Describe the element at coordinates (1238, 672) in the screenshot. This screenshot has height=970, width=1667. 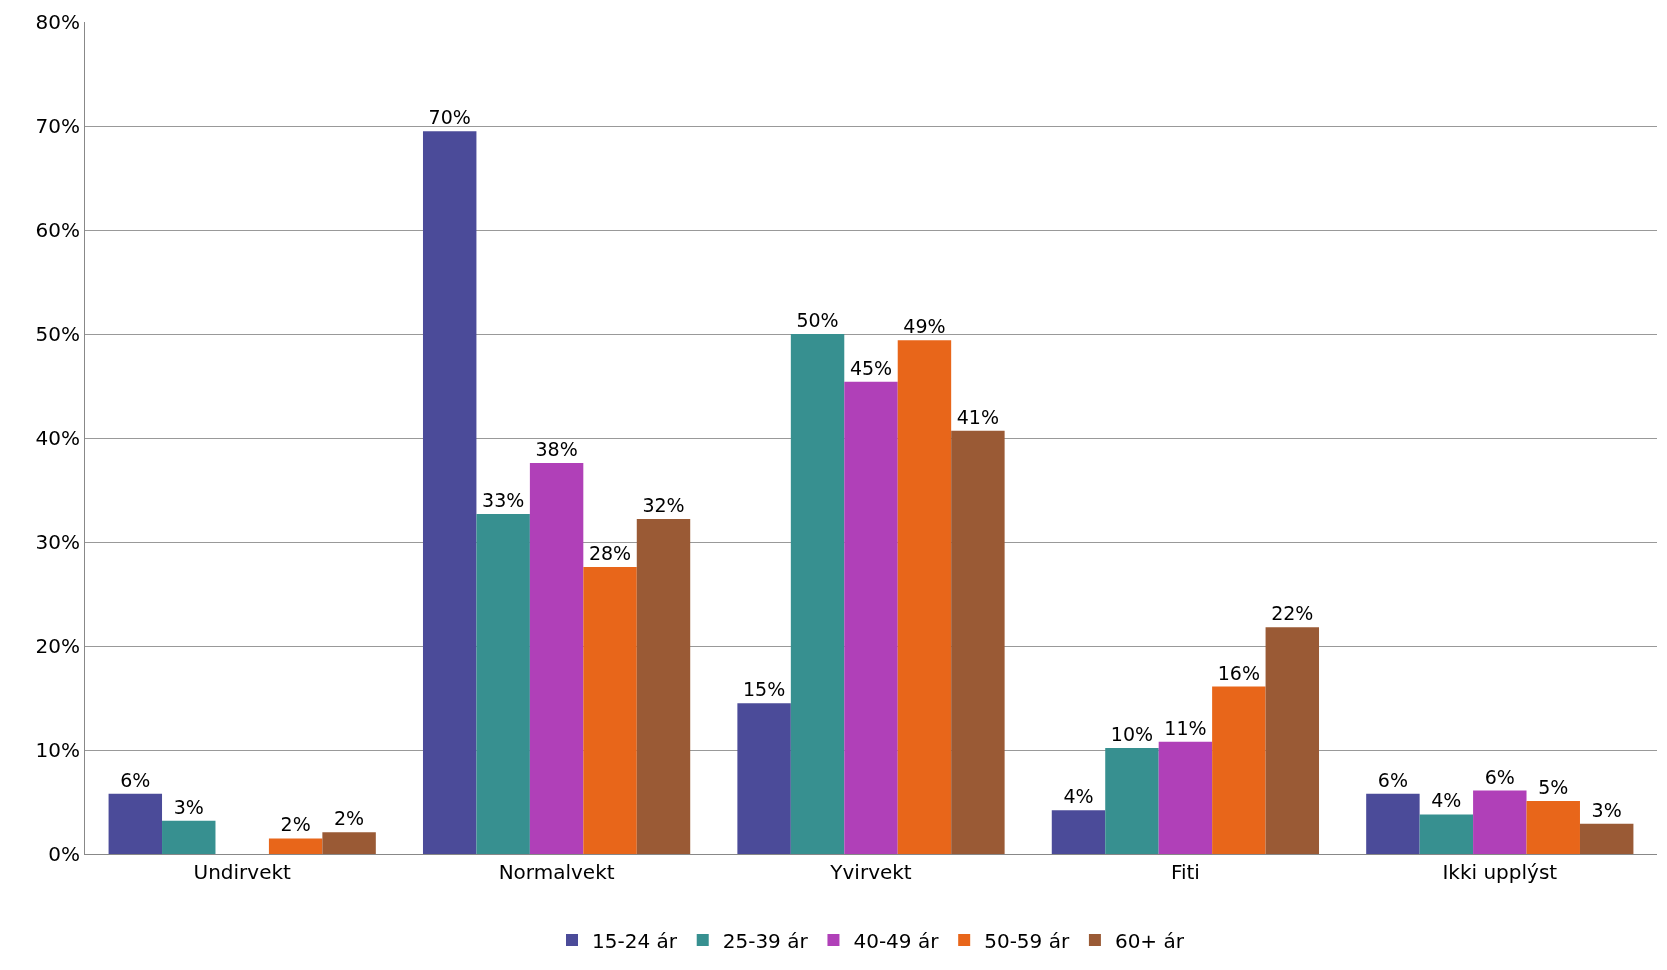
I see `data-label: 16%` at that location.